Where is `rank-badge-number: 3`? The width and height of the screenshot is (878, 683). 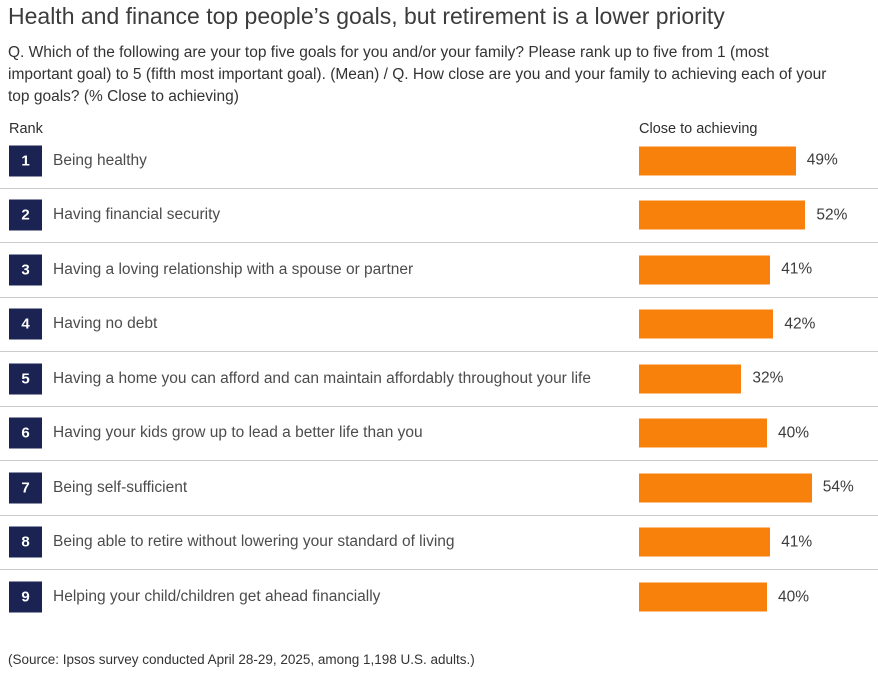 rank-badge-number: 3 is located at coordinates (25, 270).